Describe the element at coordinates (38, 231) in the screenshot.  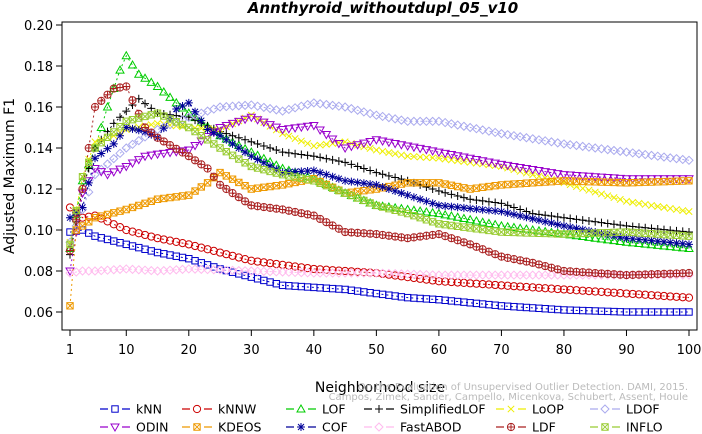
I see `y-tick-label: 0.10` at that location.